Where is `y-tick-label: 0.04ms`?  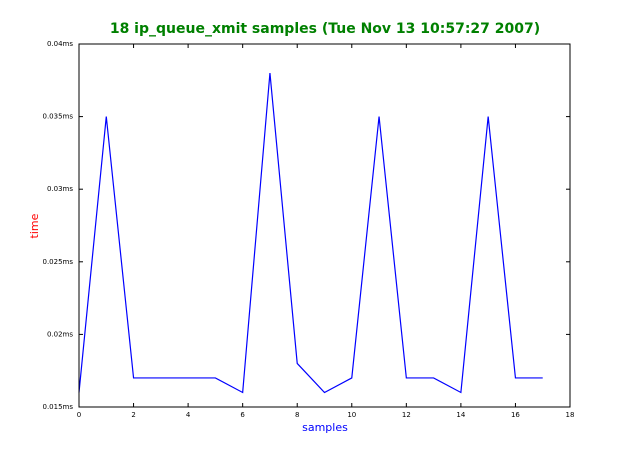
y-tick-label: 0.04ms is located at coordinates (60, 44).